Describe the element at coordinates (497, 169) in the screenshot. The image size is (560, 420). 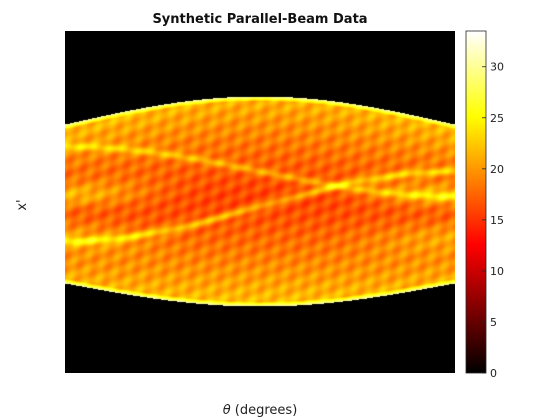
I see `colorbar-tick-label: 20` at that location.